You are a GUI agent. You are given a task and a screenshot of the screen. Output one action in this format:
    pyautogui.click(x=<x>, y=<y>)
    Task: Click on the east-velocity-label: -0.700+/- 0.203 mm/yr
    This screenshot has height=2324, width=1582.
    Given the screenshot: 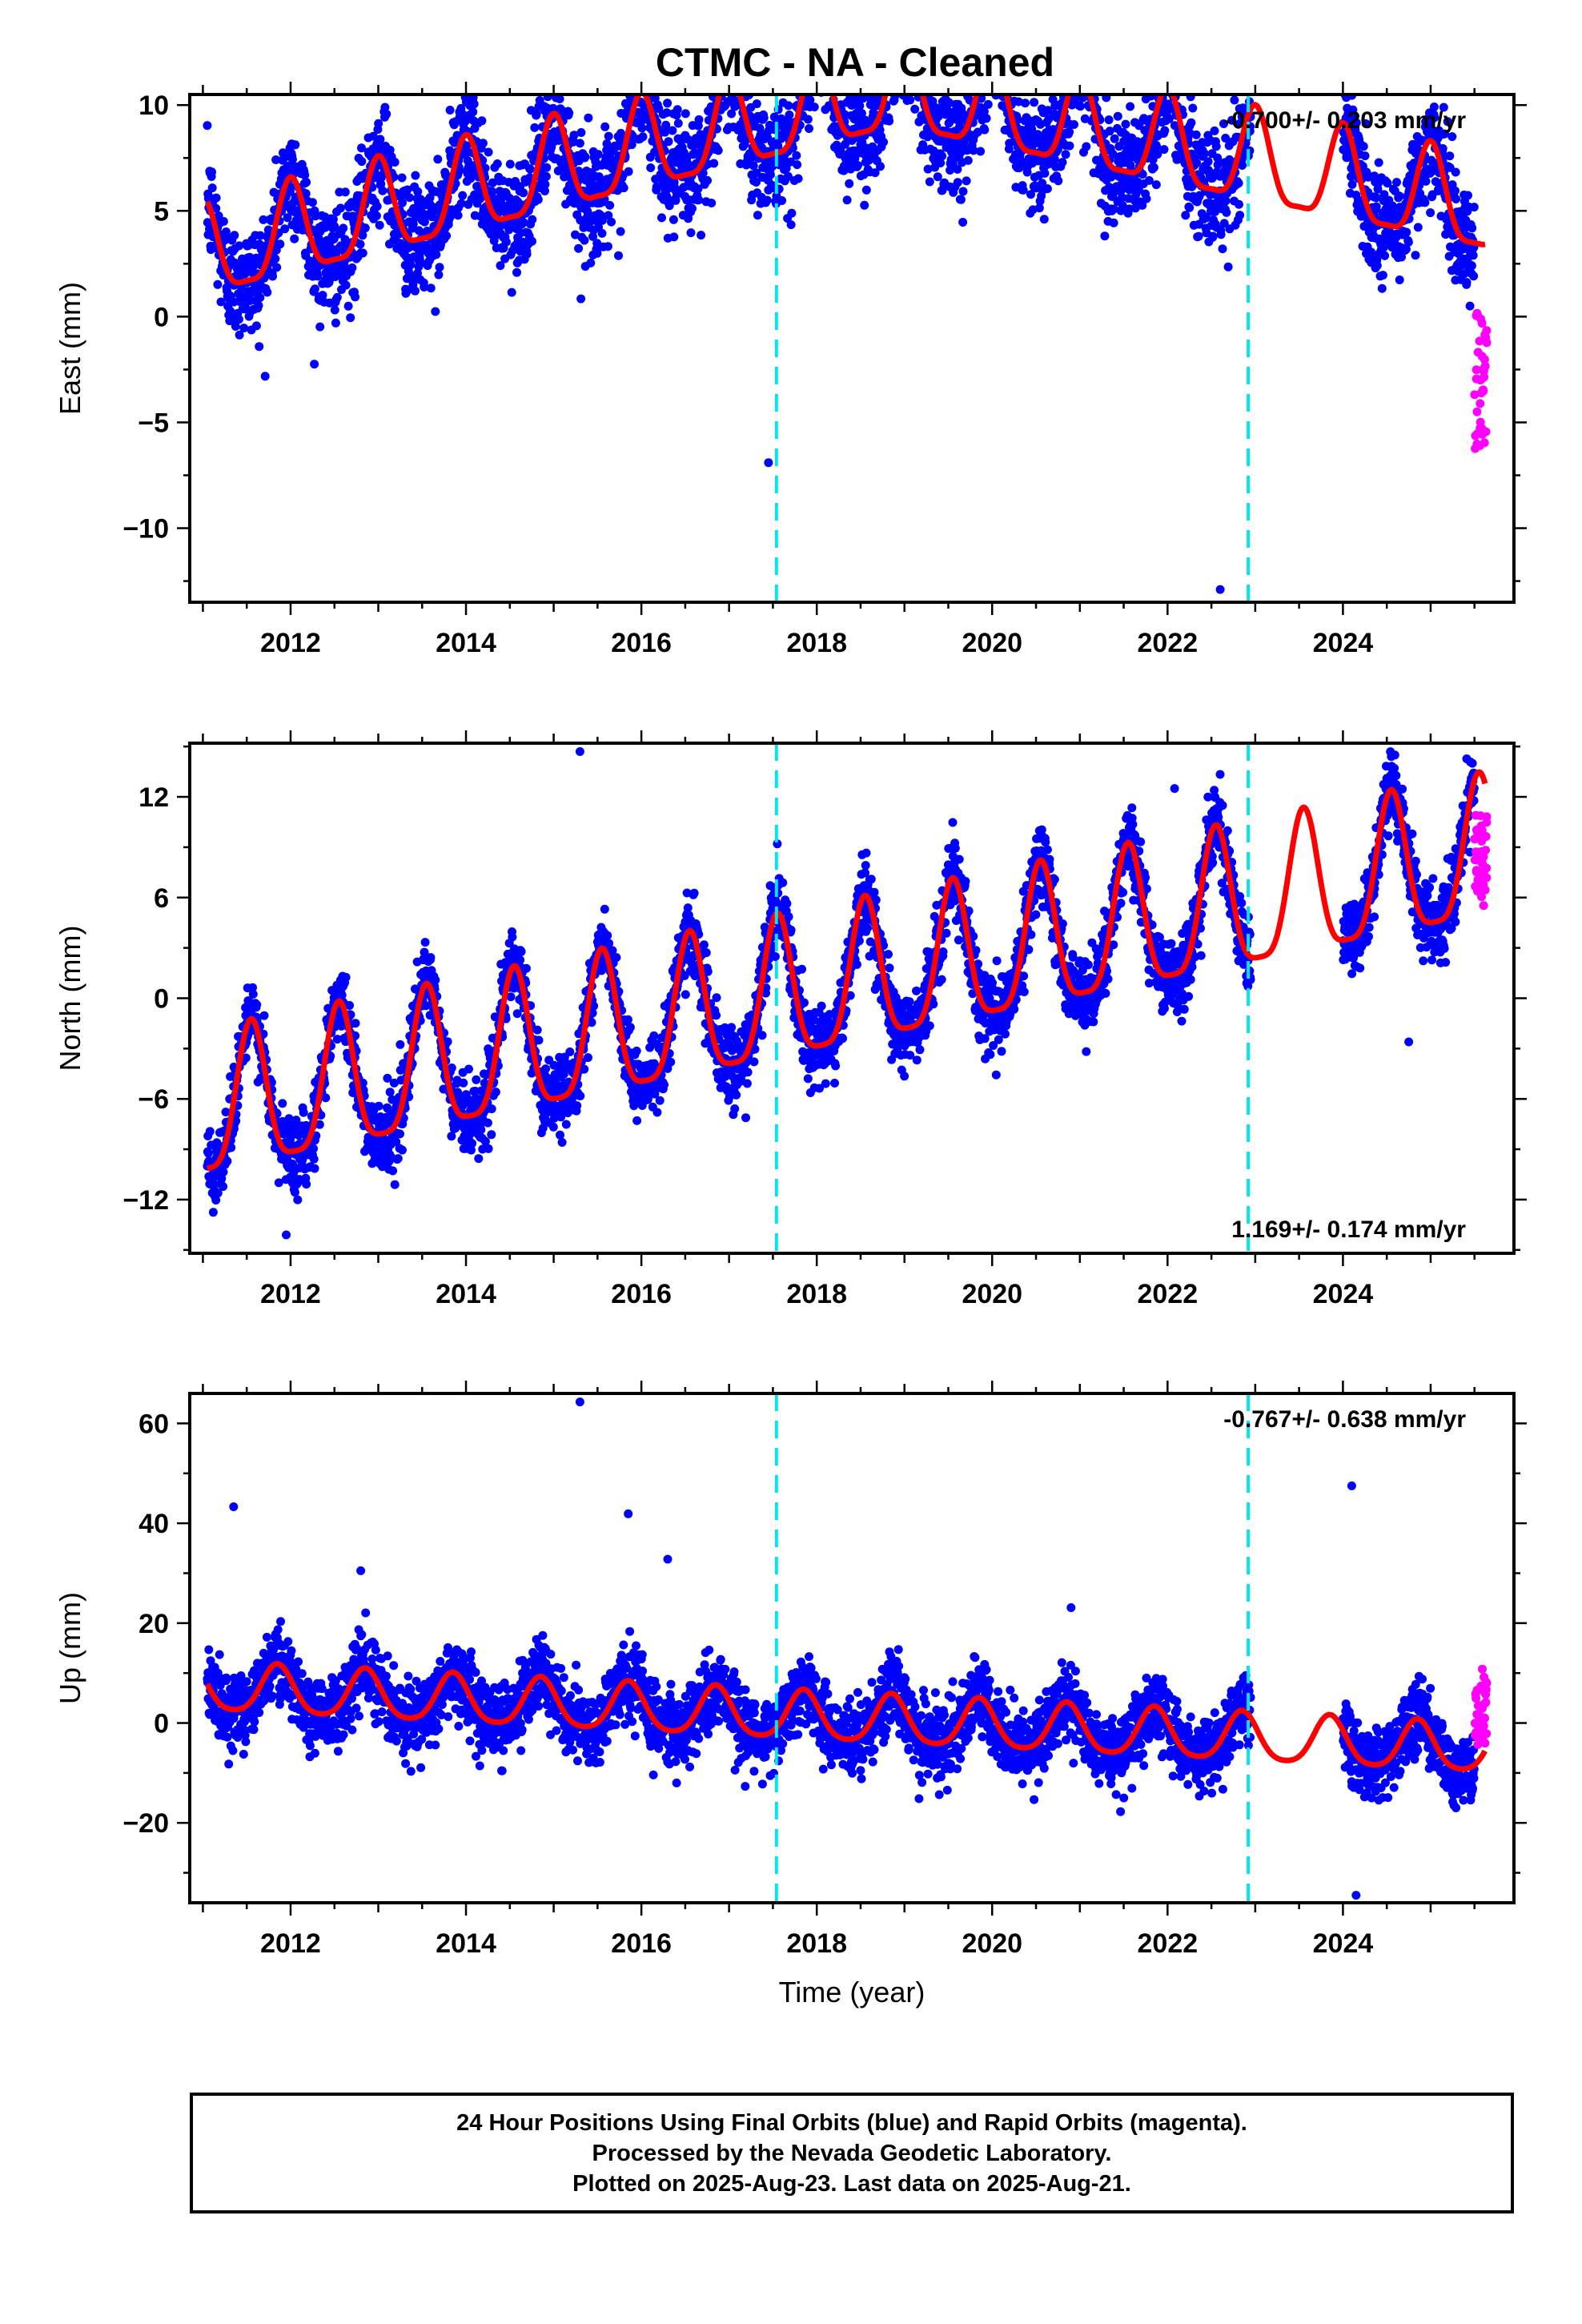 What is the action you would take?
    pyautogui.click(x=1344, y=121)
    